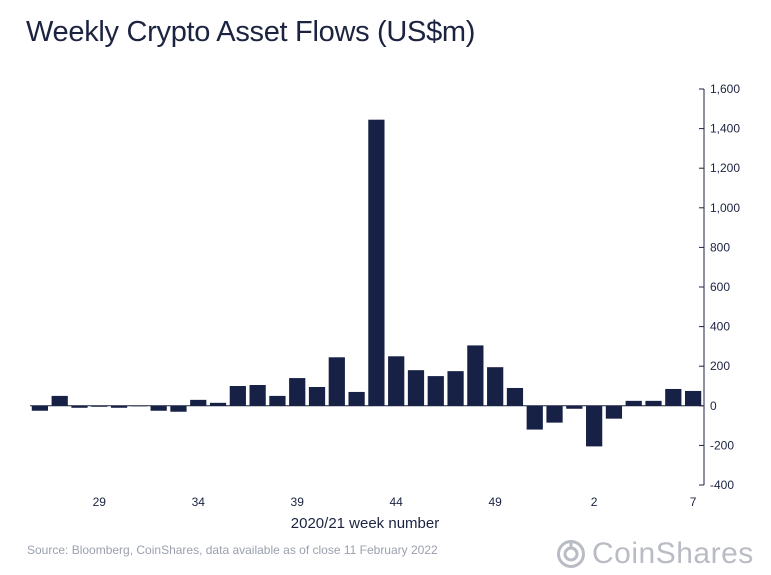 The image size is (771, 575). I want to click on chart-title: Weekly Crypto Asset Flows (US$m), so click(251, 32).